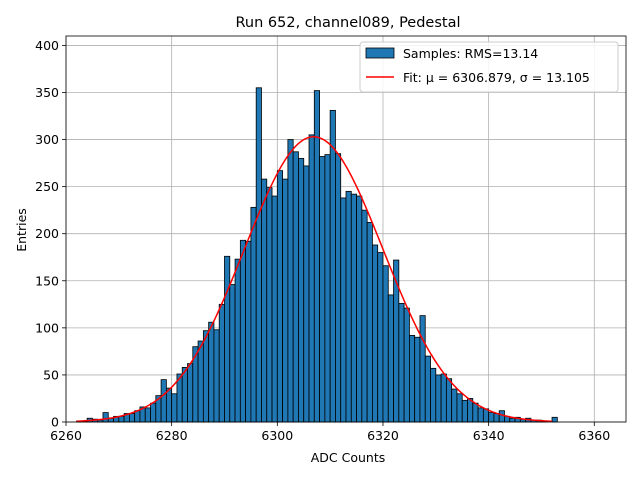 Image resolution: width=640 pixels, height=480 pixels. Describe the element at coordinates (47, 92) in the screenshot. I see `y-tick-label: 350` at that location.